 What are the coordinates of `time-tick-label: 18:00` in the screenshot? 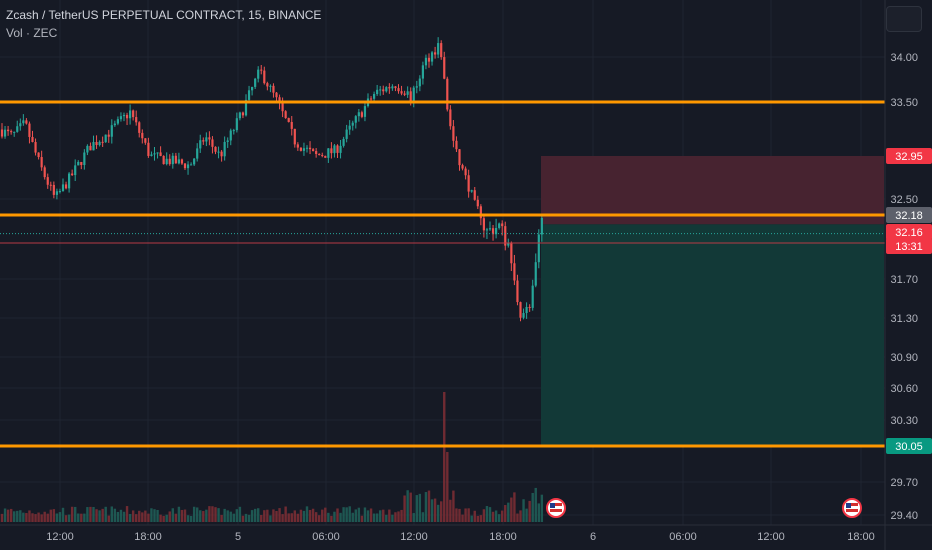 It's located at (861, 537).